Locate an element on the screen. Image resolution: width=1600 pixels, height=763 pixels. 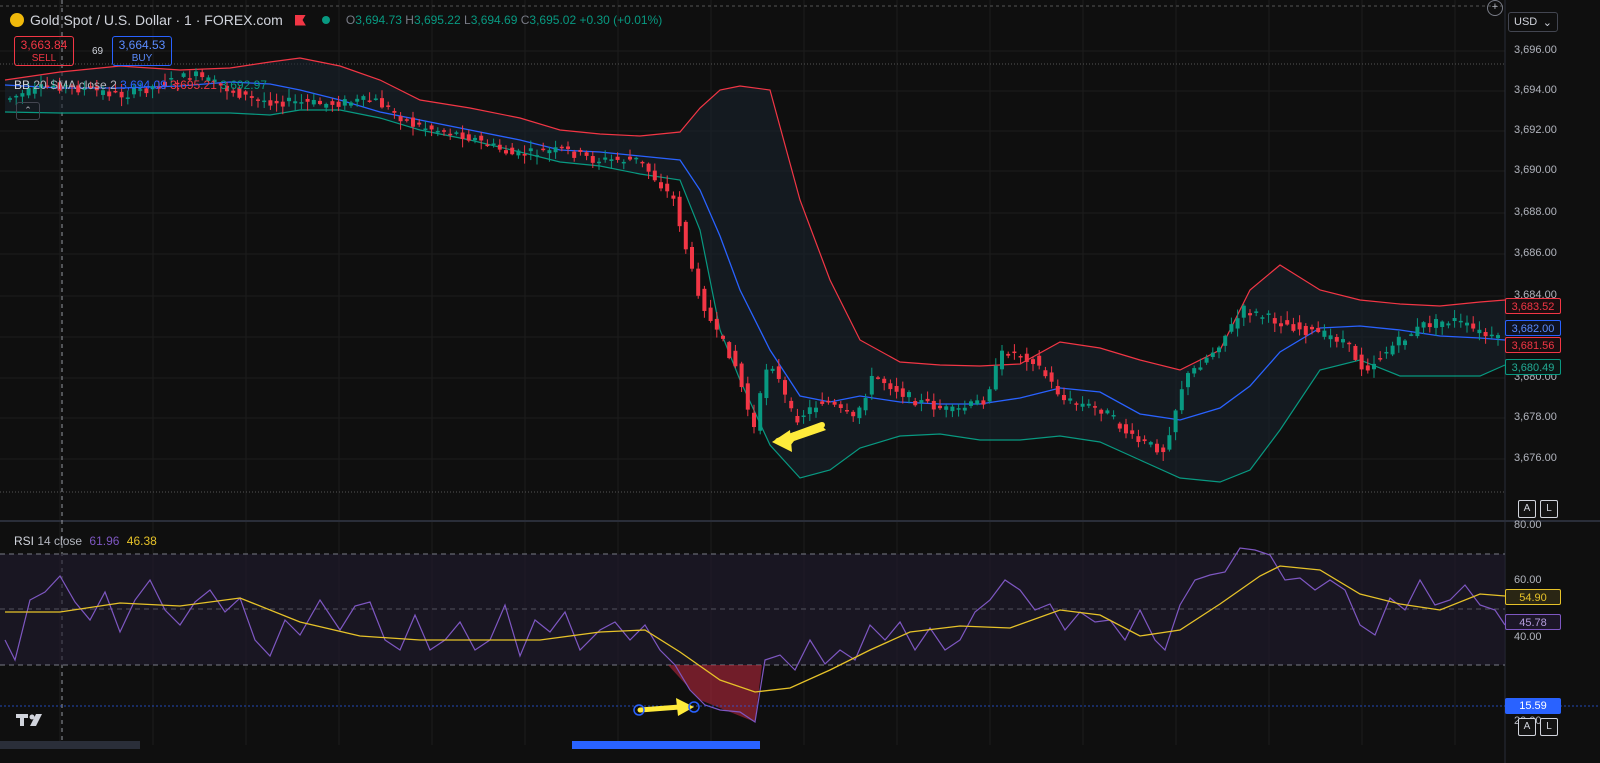
sell-button: 3,663.84 SELL is located at coordinates (44, 51).